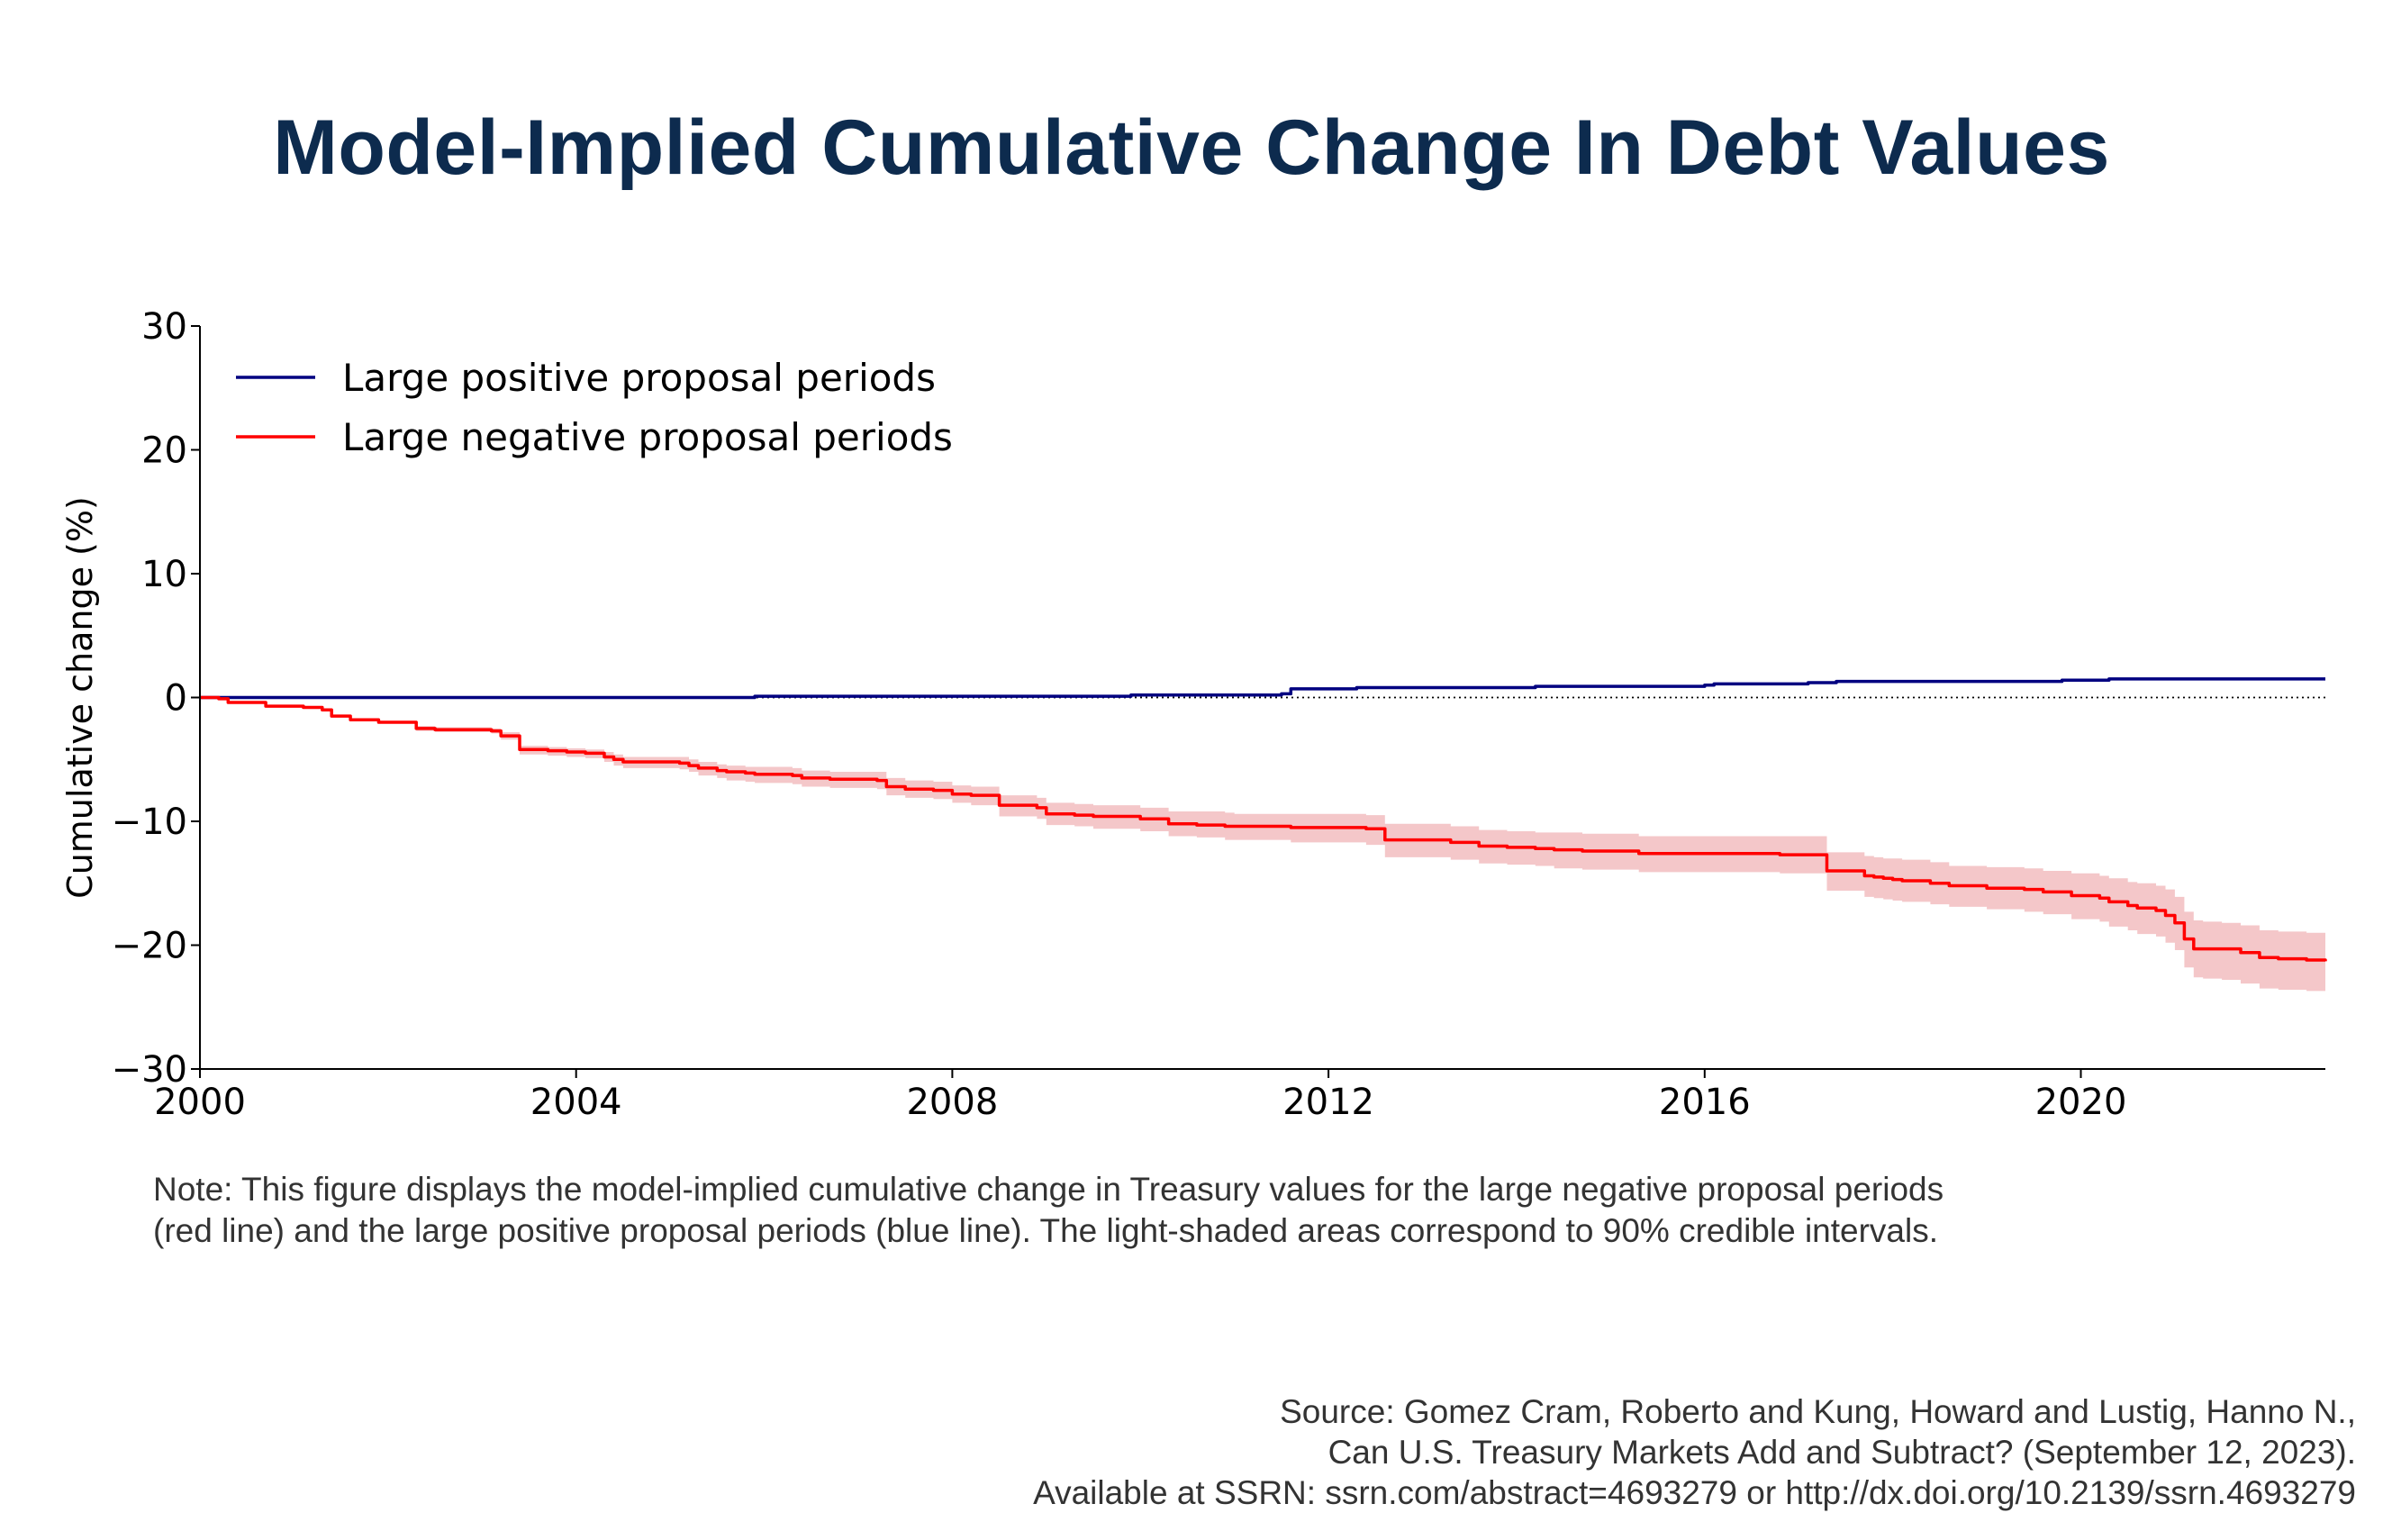 This screenshot has height=1540, width=2383. Describe the element at coordinates (576, 1102) in the screenshot. I see `x-tick-label: 2004` at that location.